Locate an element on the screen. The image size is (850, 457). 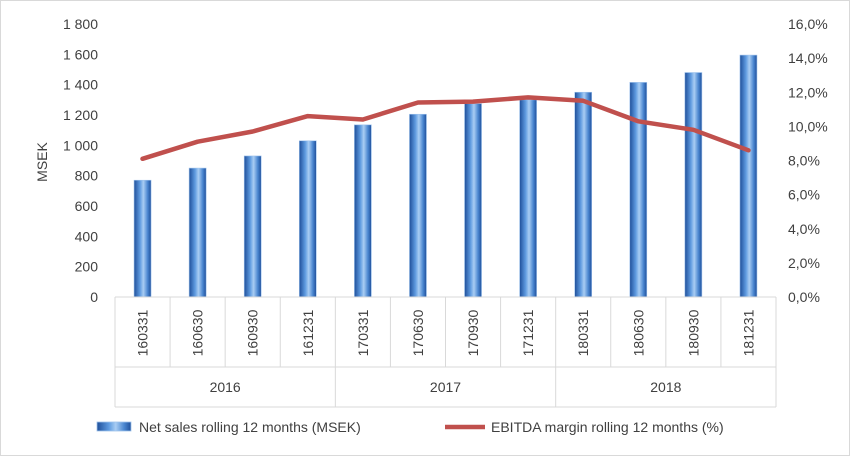
group-label: 2017 is located at coordinates (445, 387).